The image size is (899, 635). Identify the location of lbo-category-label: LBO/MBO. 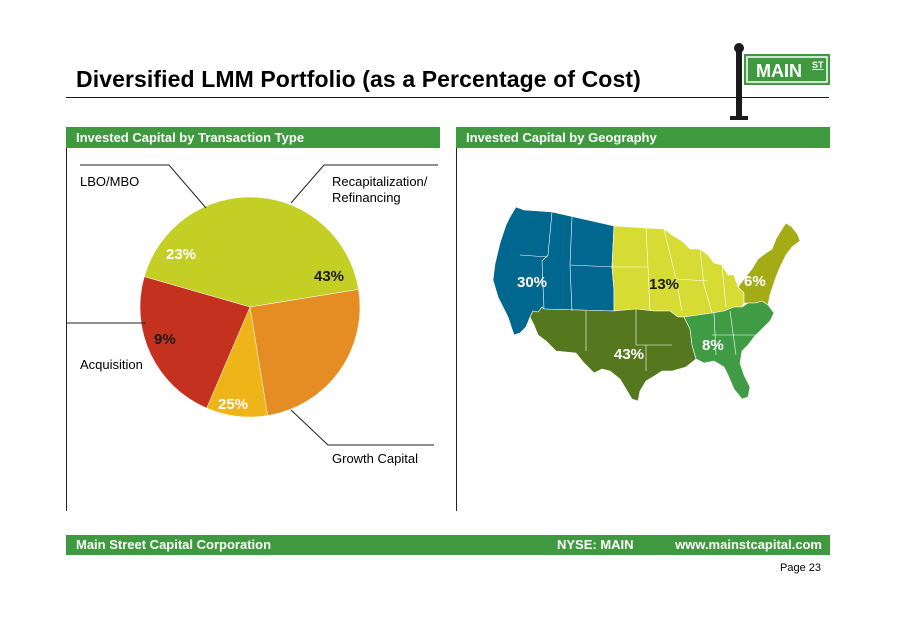
(109, 181).